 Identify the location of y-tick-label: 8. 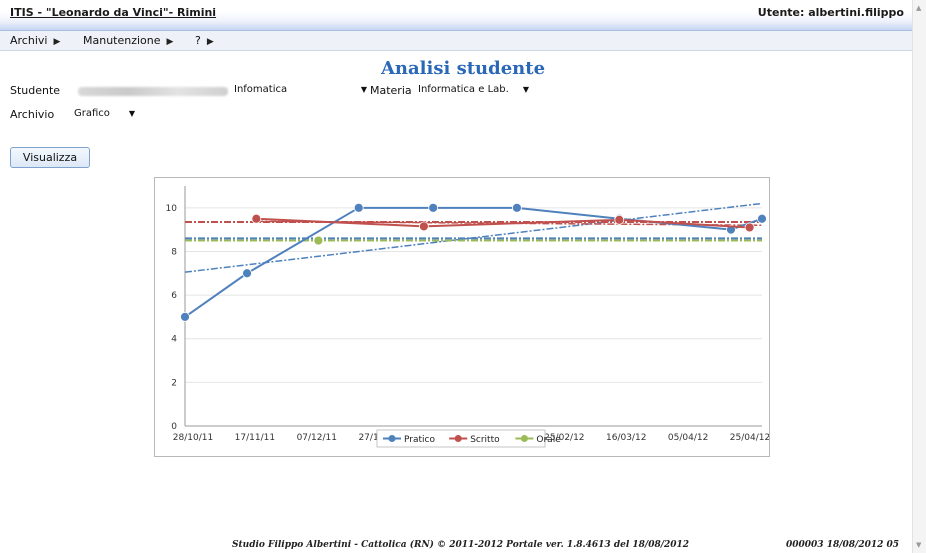
(174, 252).